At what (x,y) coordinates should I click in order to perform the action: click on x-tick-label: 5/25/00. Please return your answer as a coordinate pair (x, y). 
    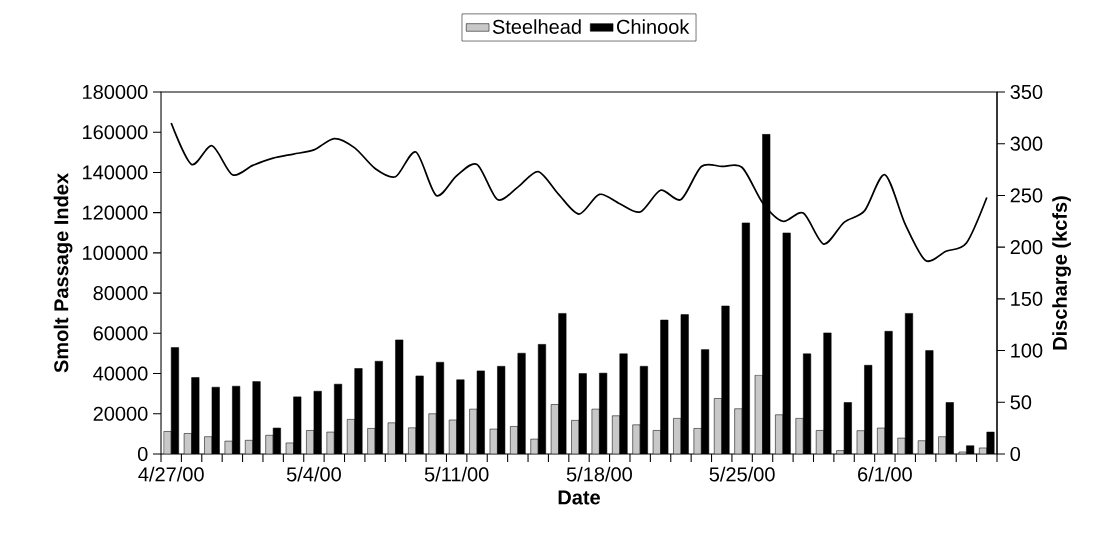
    Looking at the image, I should click on (742, 474).